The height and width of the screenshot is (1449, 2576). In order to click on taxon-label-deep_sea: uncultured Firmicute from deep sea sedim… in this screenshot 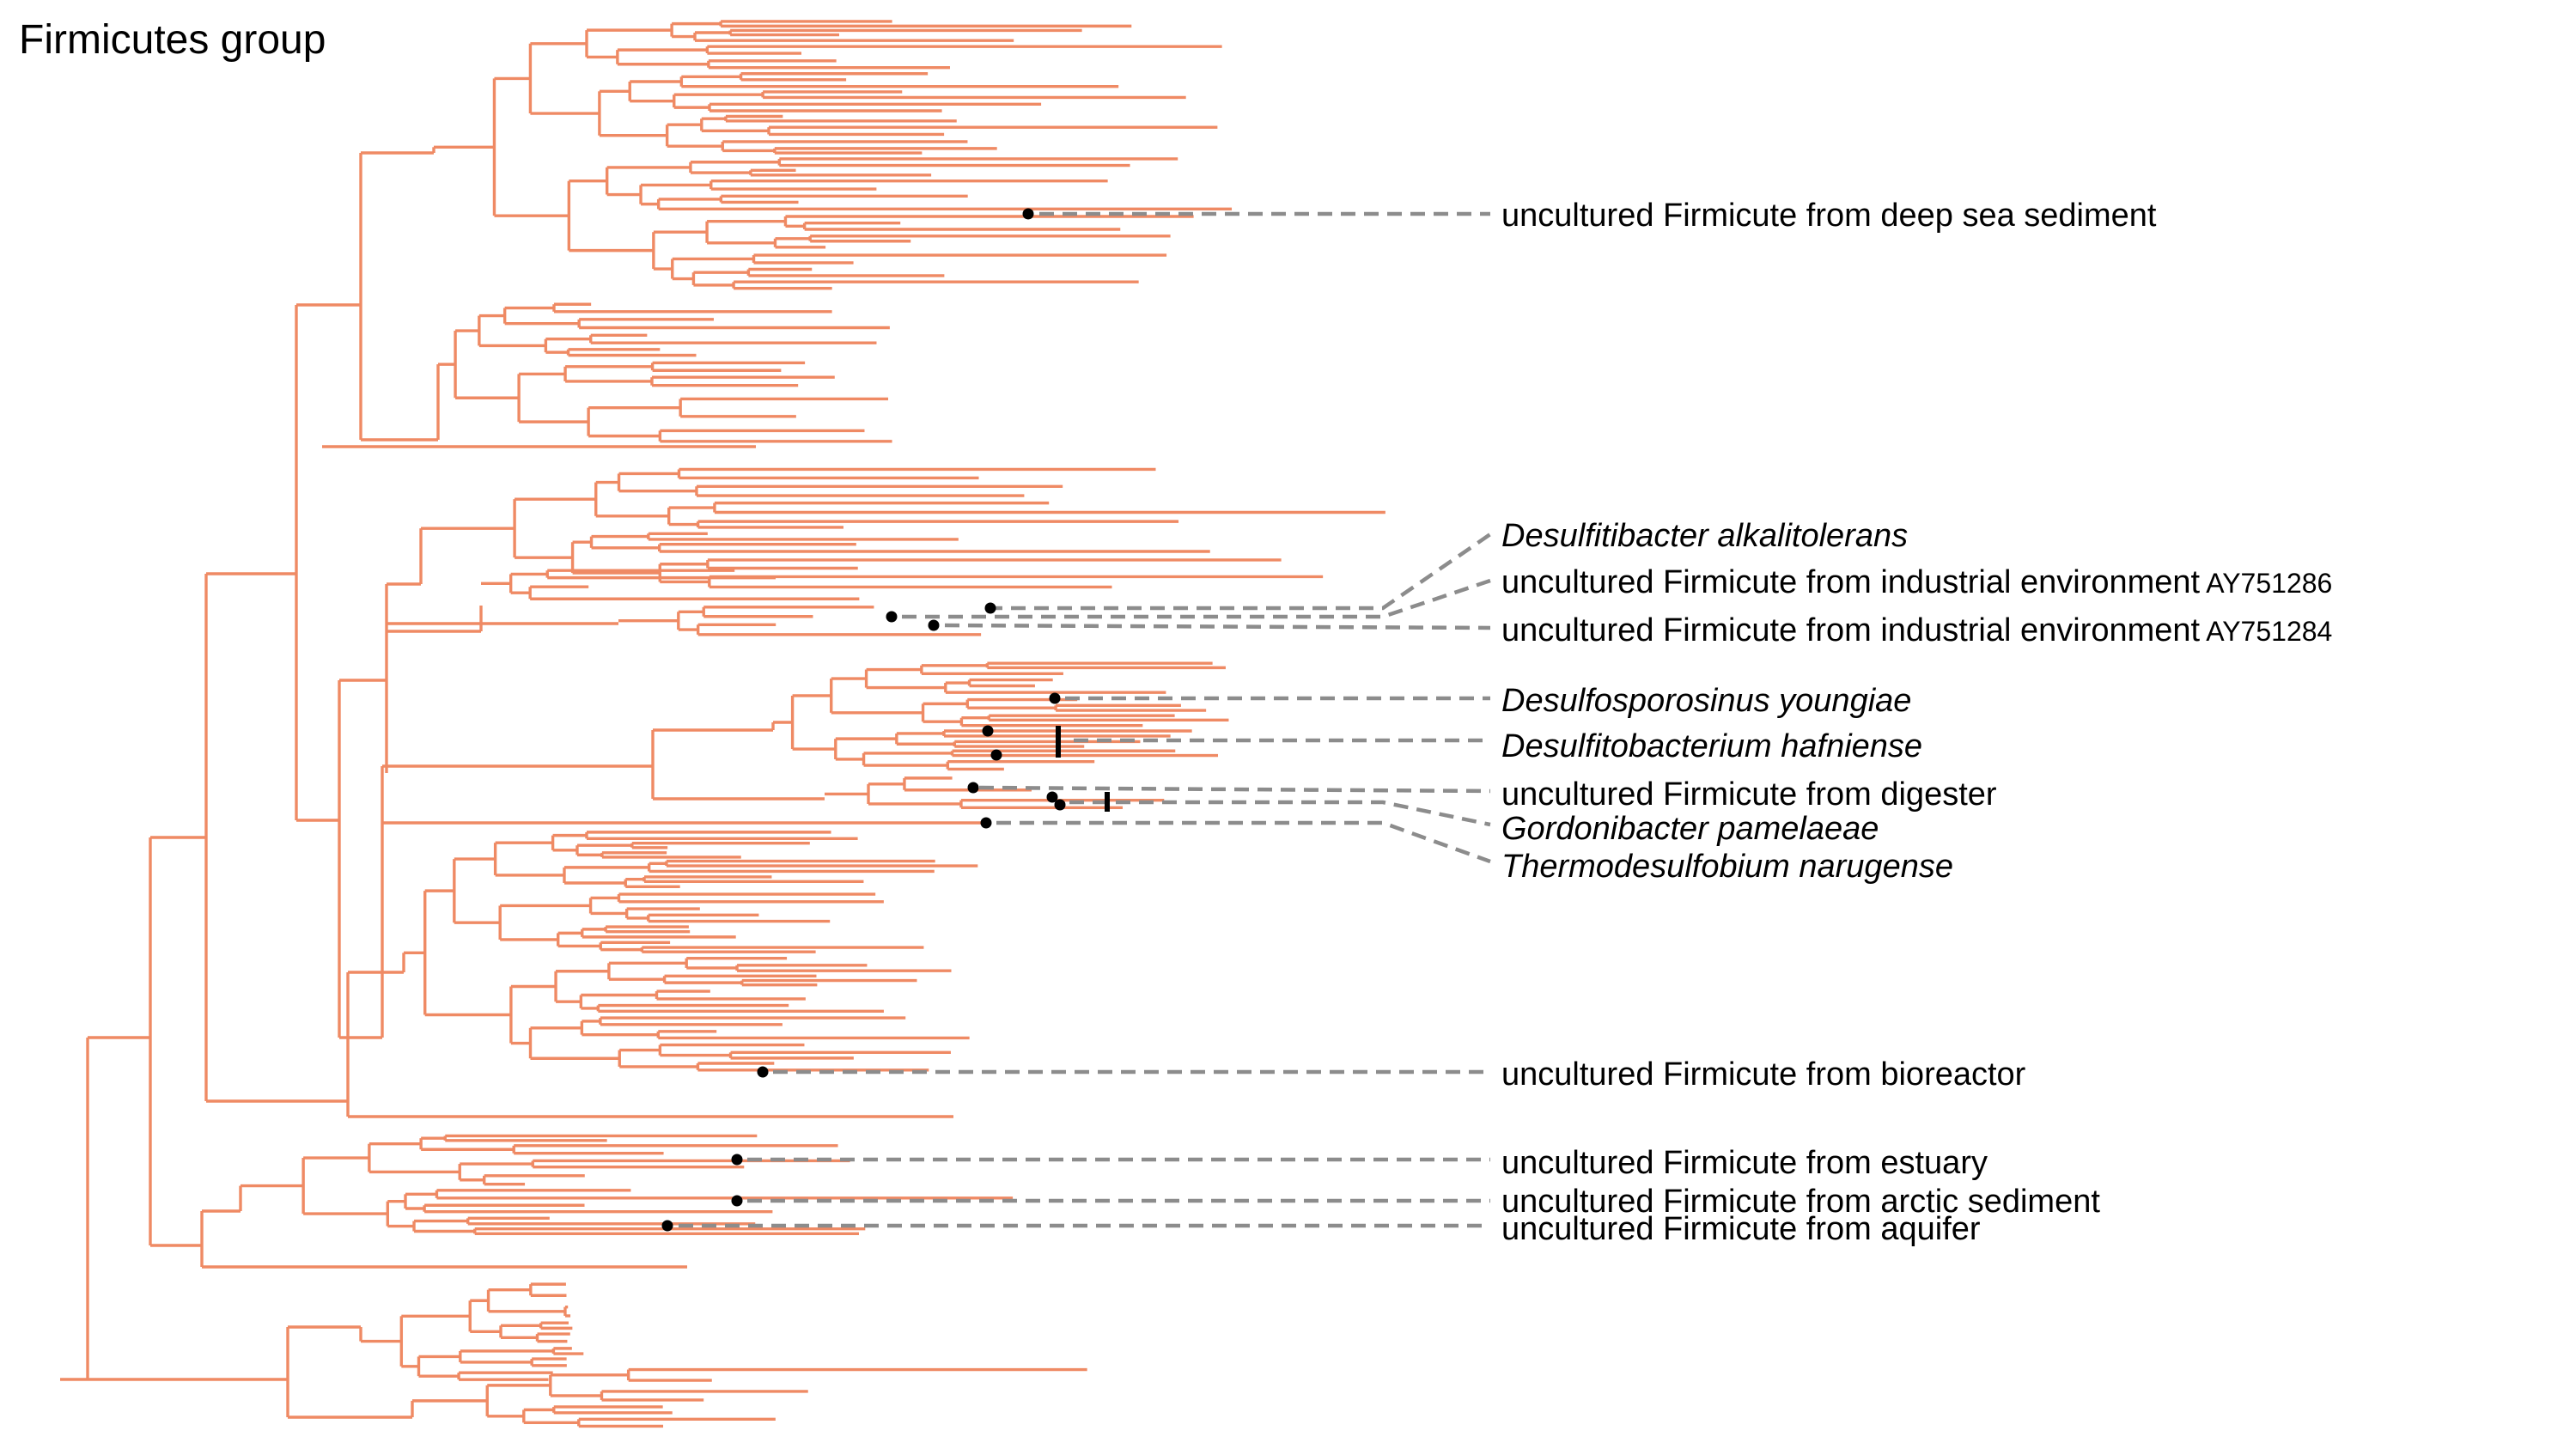, I will do `click(1829, 216)`.